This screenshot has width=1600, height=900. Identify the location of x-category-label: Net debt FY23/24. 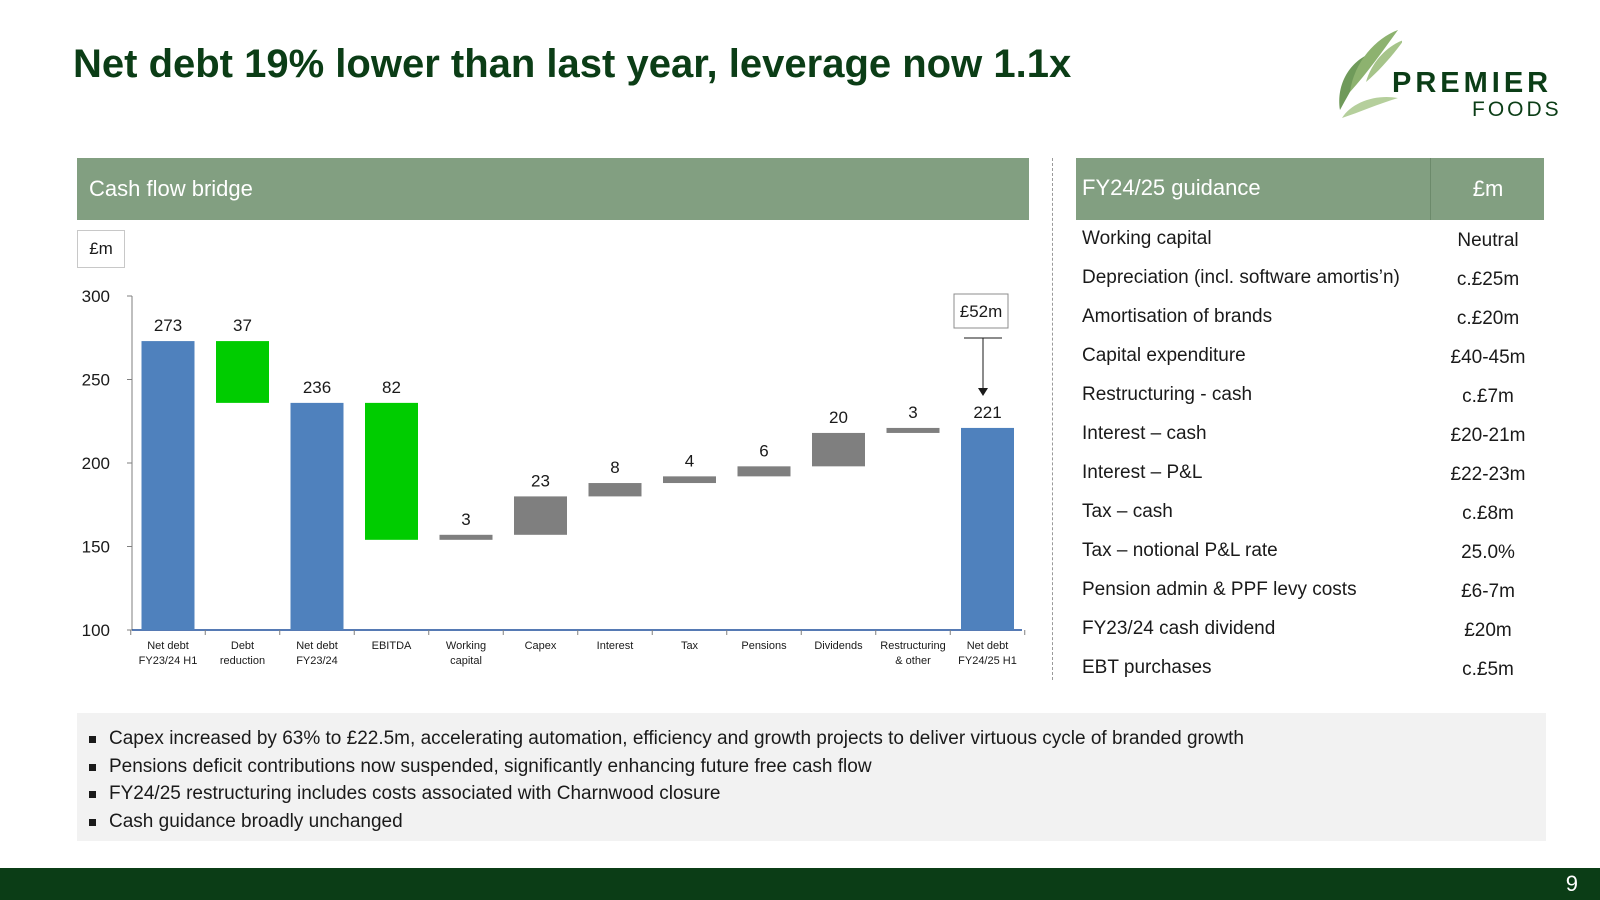
(317, 653).